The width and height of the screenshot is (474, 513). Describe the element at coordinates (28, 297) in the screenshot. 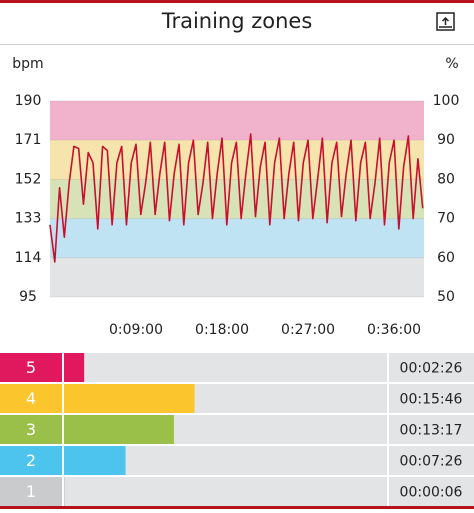

I see `y-tick-label: 95` at that location.